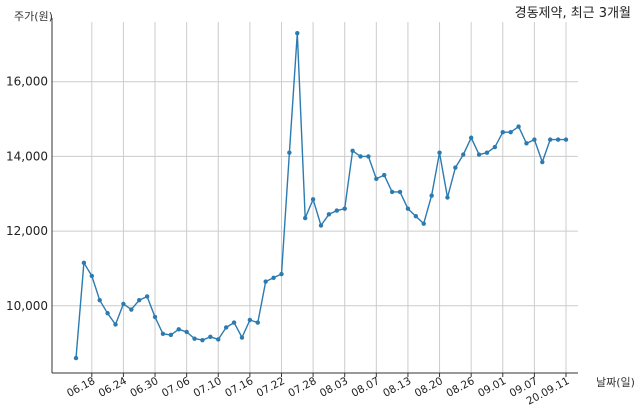 This screenshot has height=414, width=640. What do you see at coordinates (27, 156) in the screenshot?
I see `y-tick-label: 14,000` at bounding box center [27, 156].